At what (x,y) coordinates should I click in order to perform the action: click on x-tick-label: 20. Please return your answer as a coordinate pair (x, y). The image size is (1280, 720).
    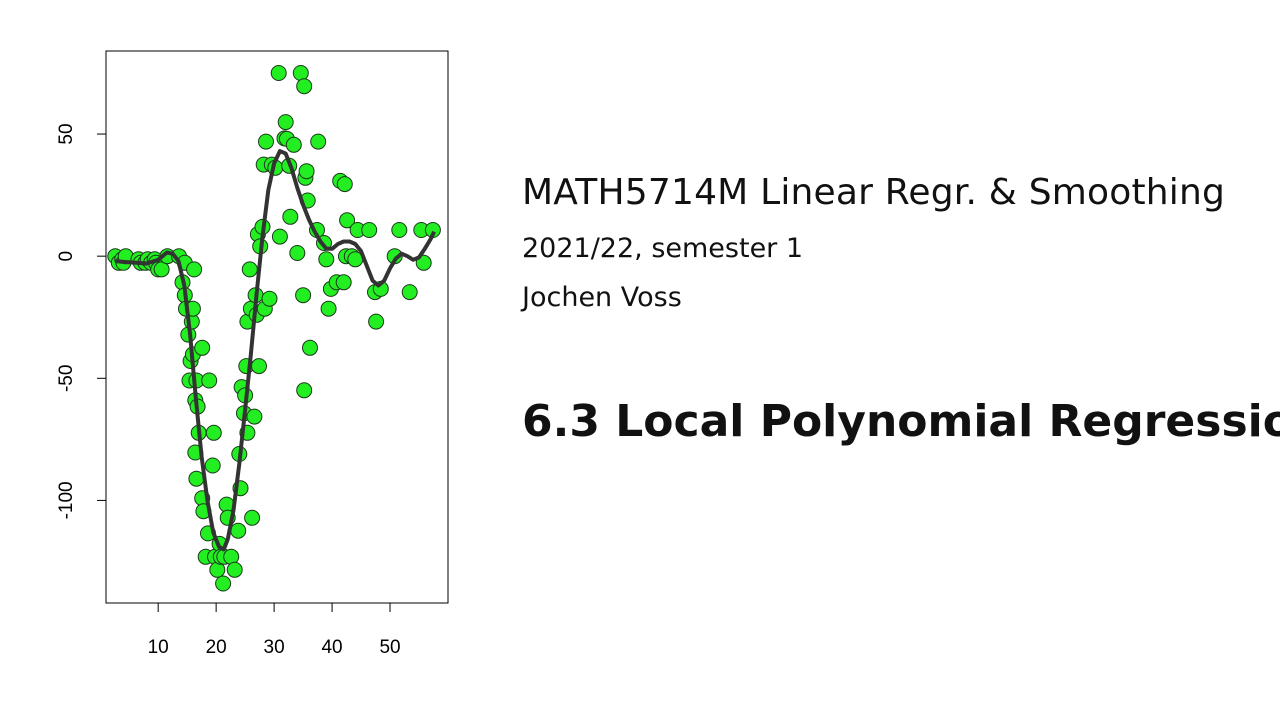
    Looking at the image, I should click on (216, 647).